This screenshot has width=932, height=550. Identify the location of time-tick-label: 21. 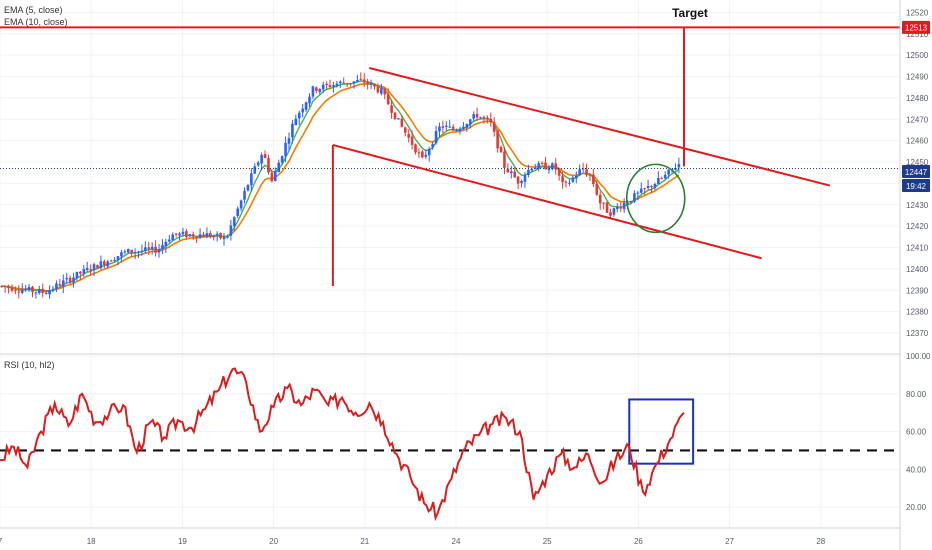
(364, 541).